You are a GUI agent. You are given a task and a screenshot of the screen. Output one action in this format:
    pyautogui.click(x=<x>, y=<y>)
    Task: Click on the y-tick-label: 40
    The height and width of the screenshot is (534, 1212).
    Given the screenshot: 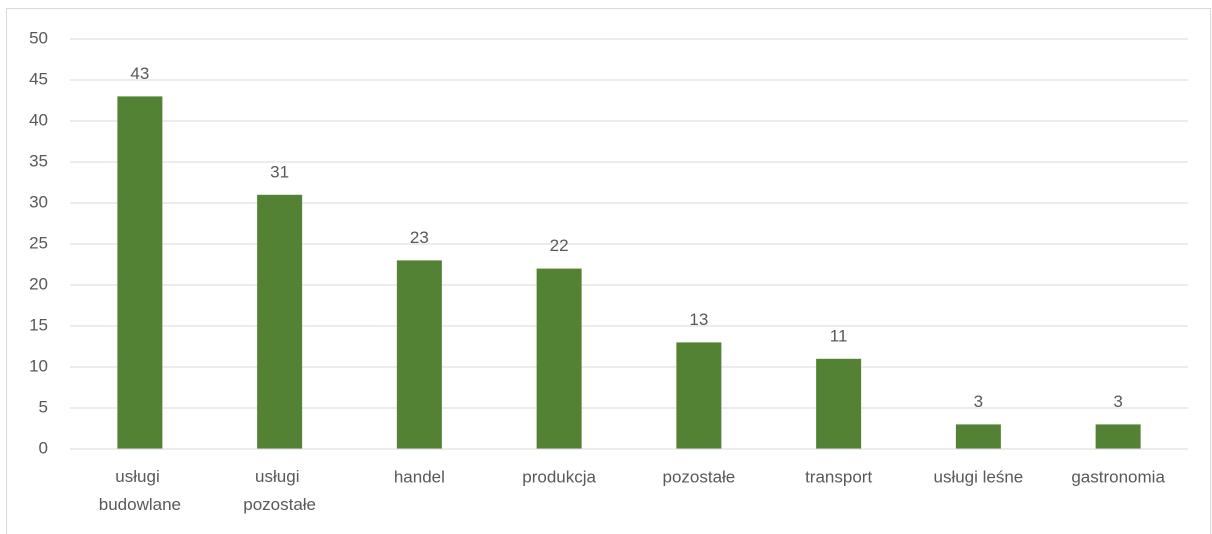 What is the action you would take?
    pyautogui.click(x=38, y=119)
    